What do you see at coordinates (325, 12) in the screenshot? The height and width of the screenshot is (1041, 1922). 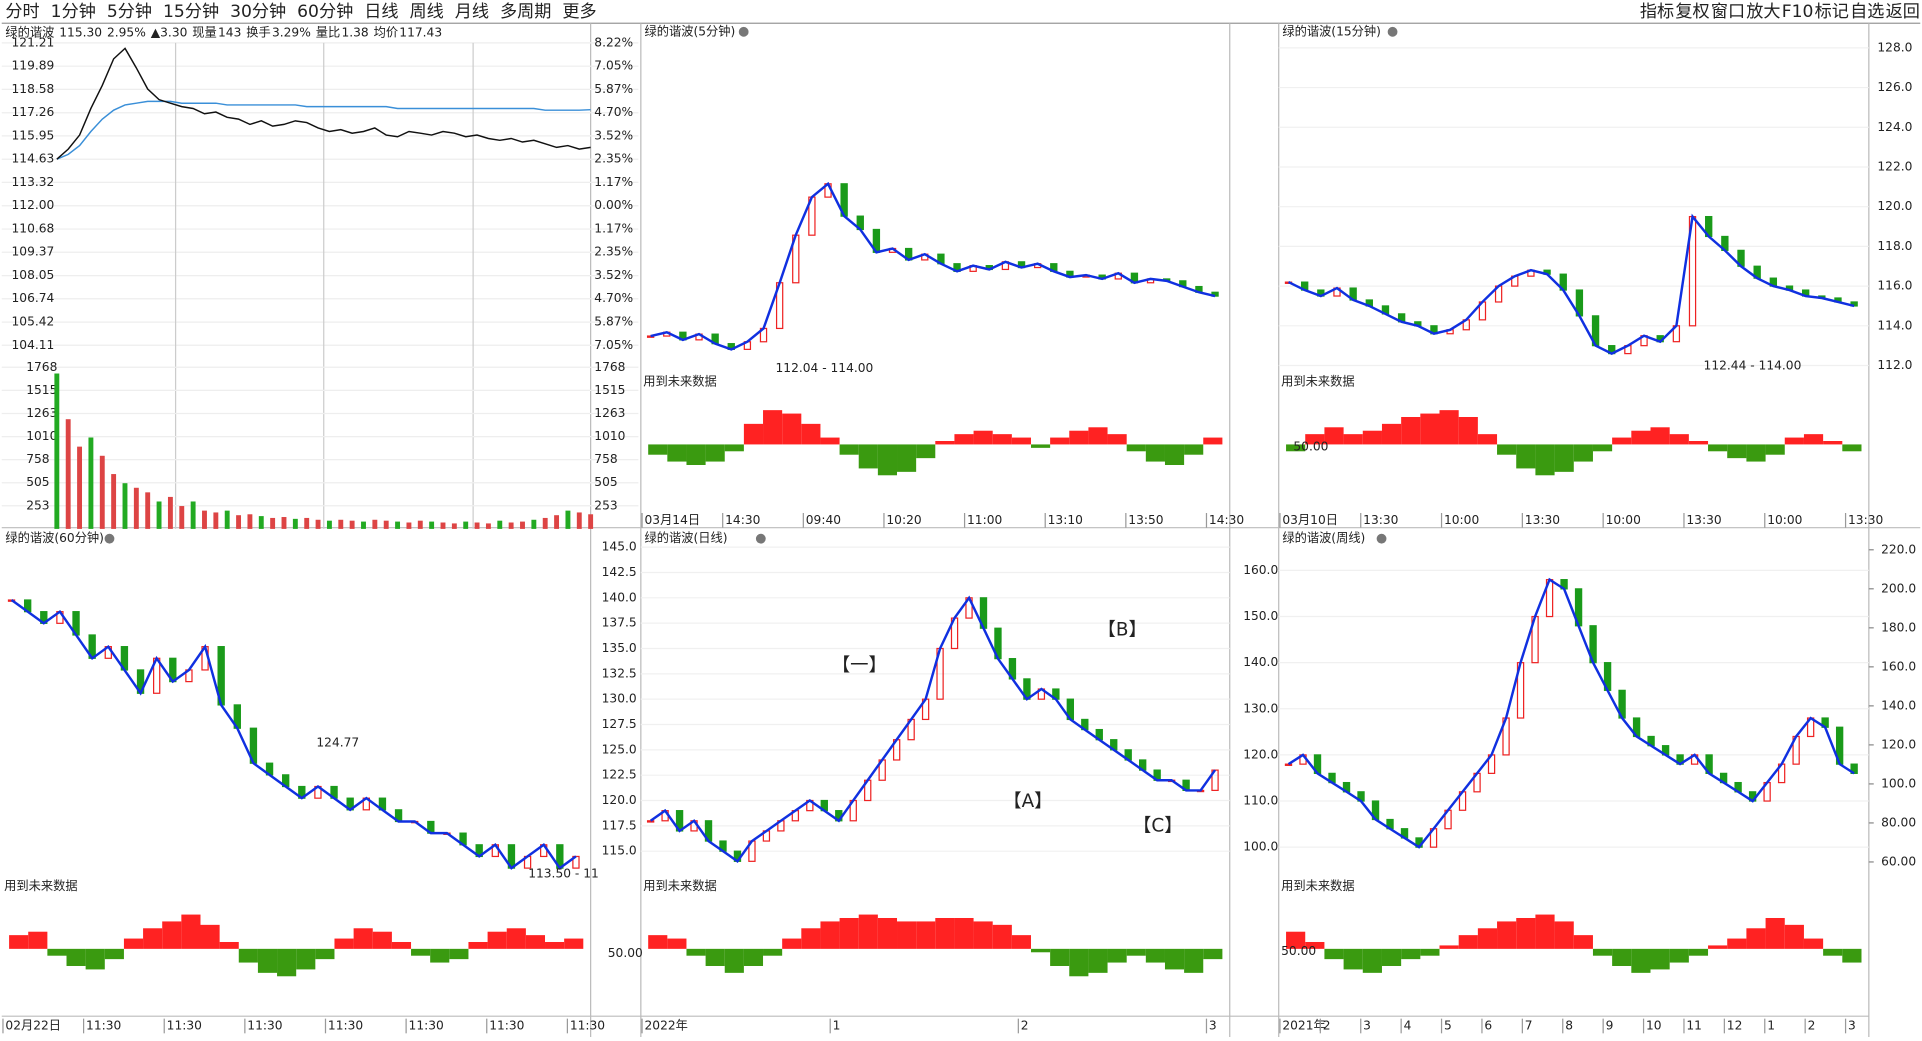 I see `period-tab: 60分钟` at bounding box center [325, 12].